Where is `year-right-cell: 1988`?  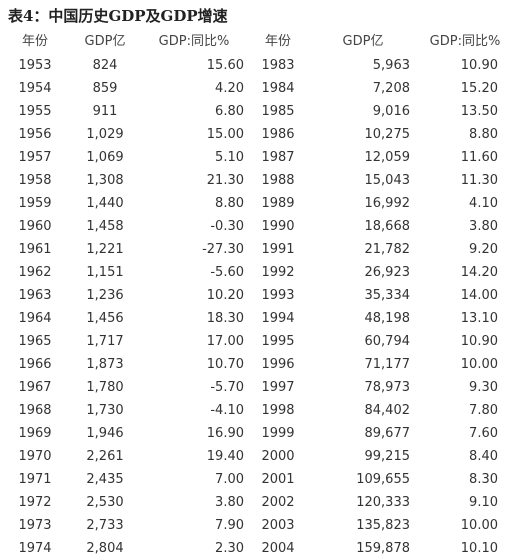 year-right-cell: 1988 is located at coordinates (278, 180).